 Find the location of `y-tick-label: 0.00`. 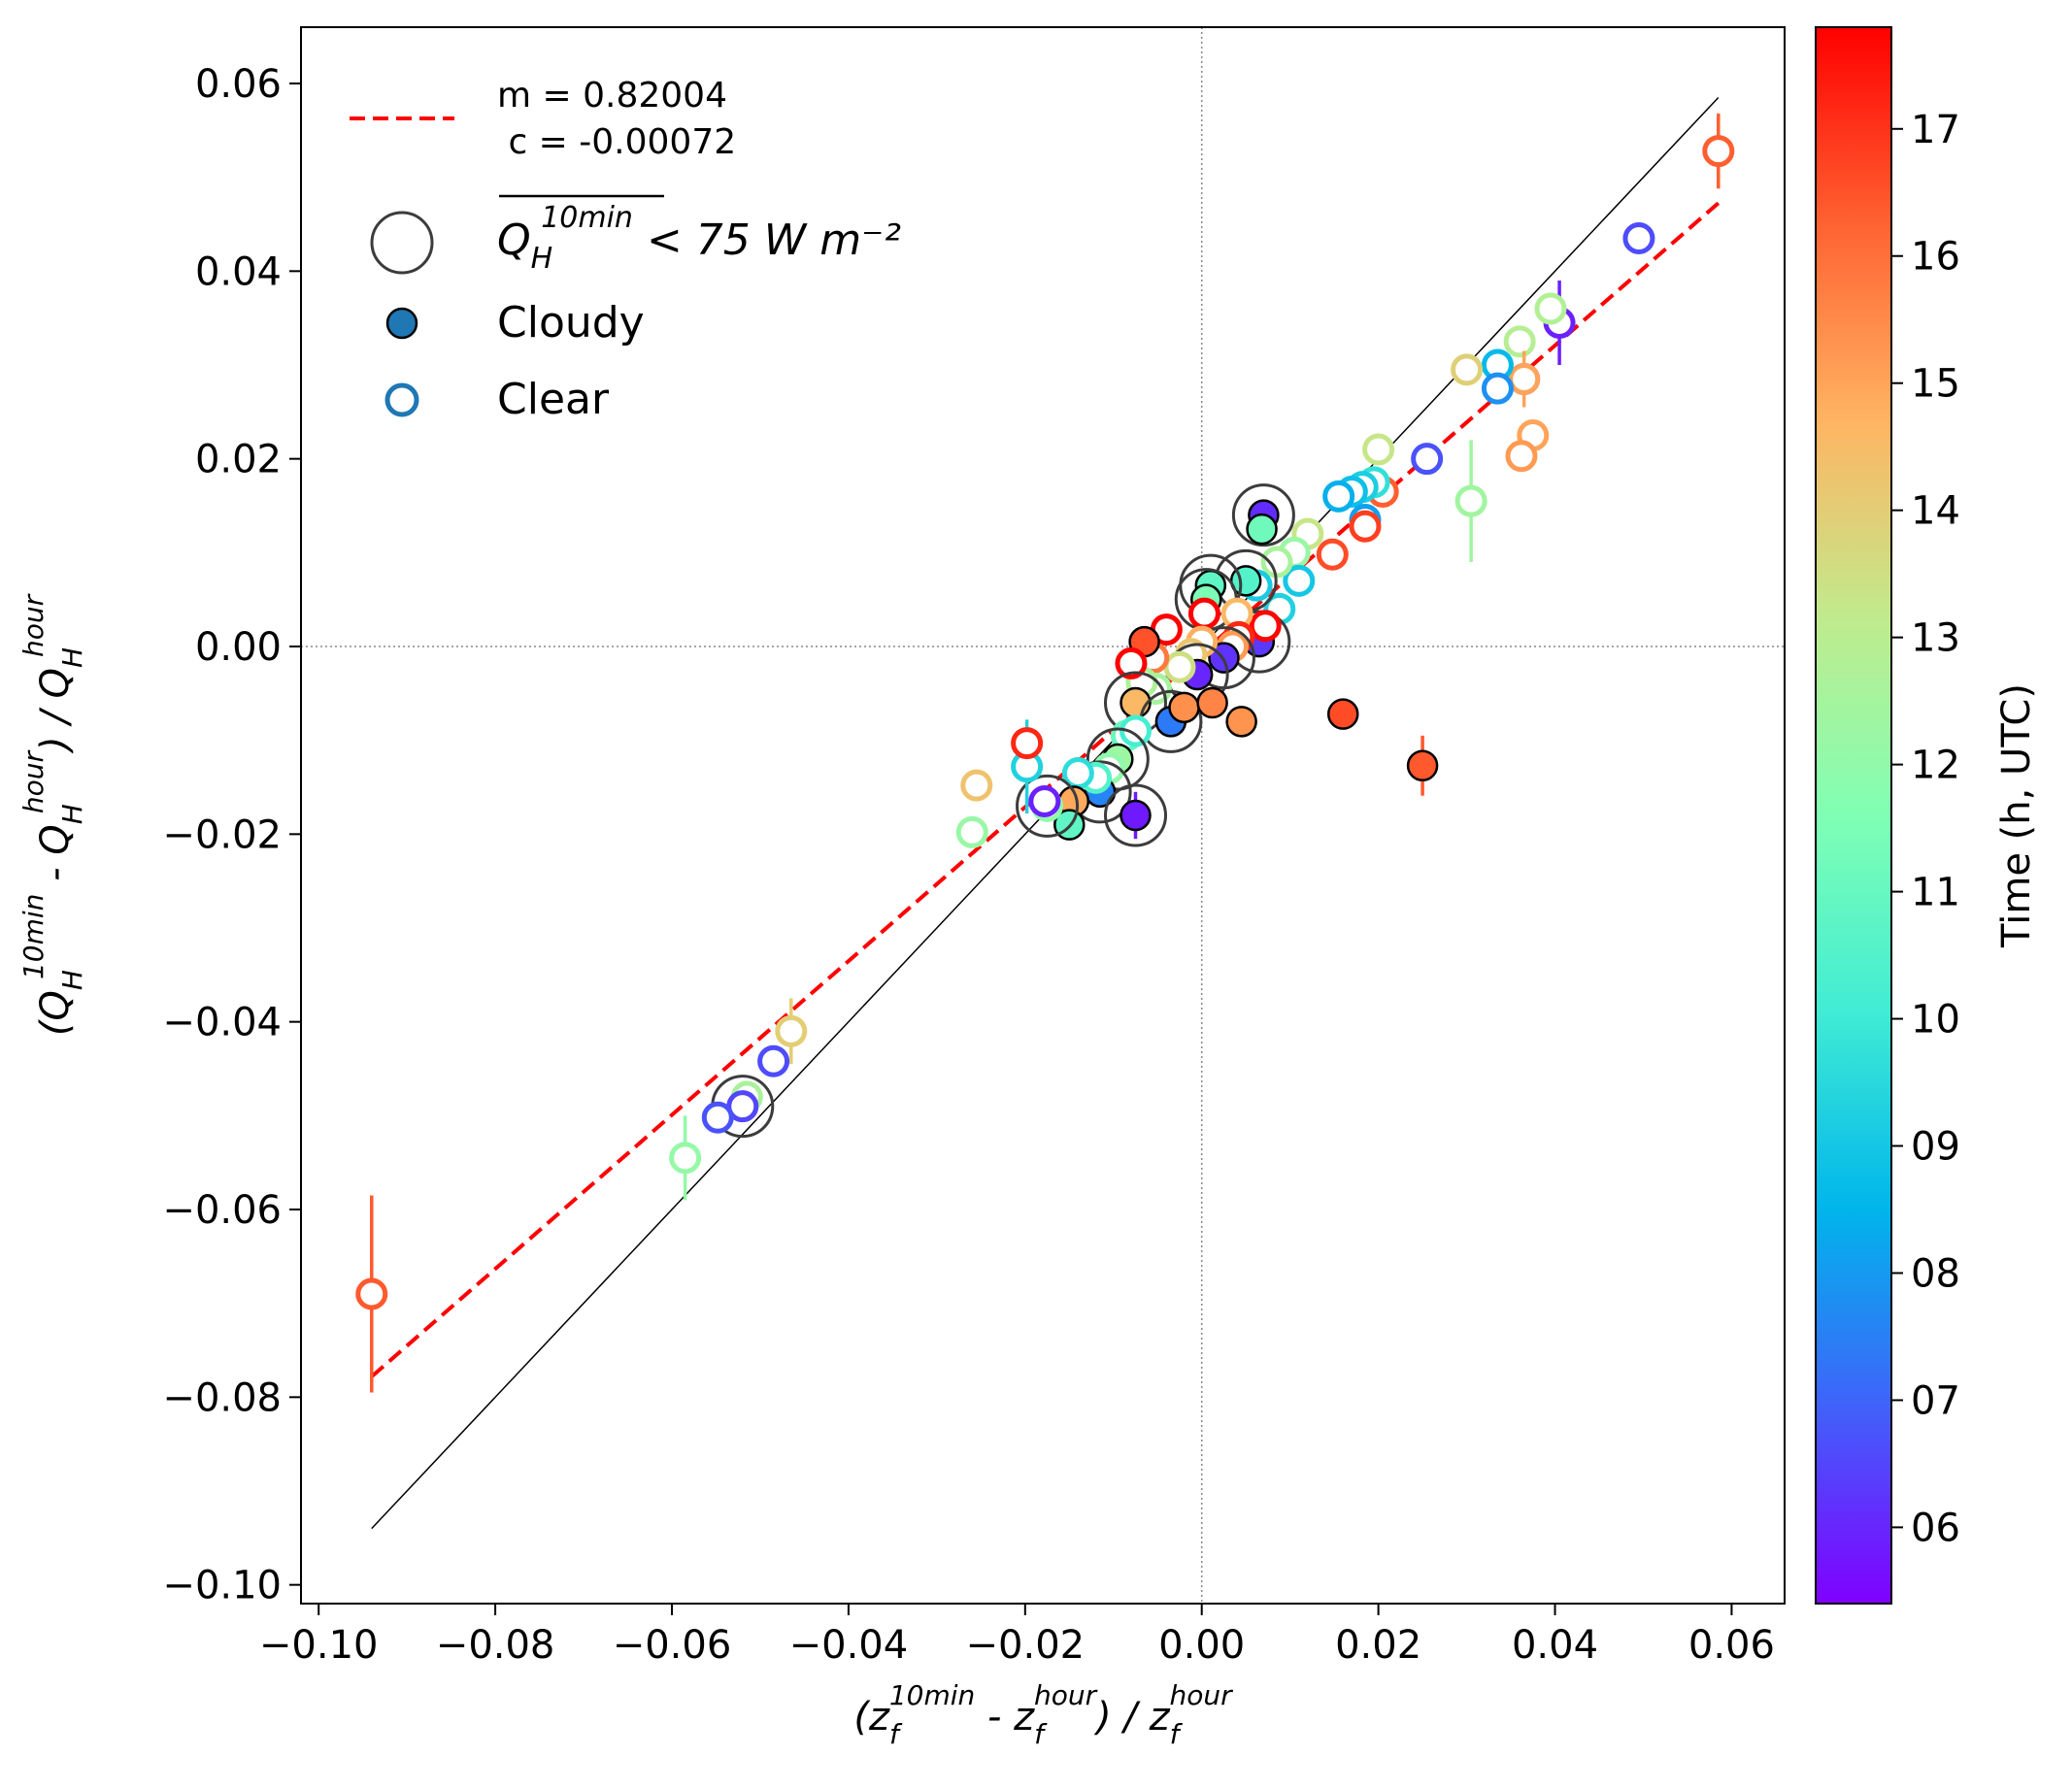

y-tick-label: 0.00 is located at coordinates (238, 647).